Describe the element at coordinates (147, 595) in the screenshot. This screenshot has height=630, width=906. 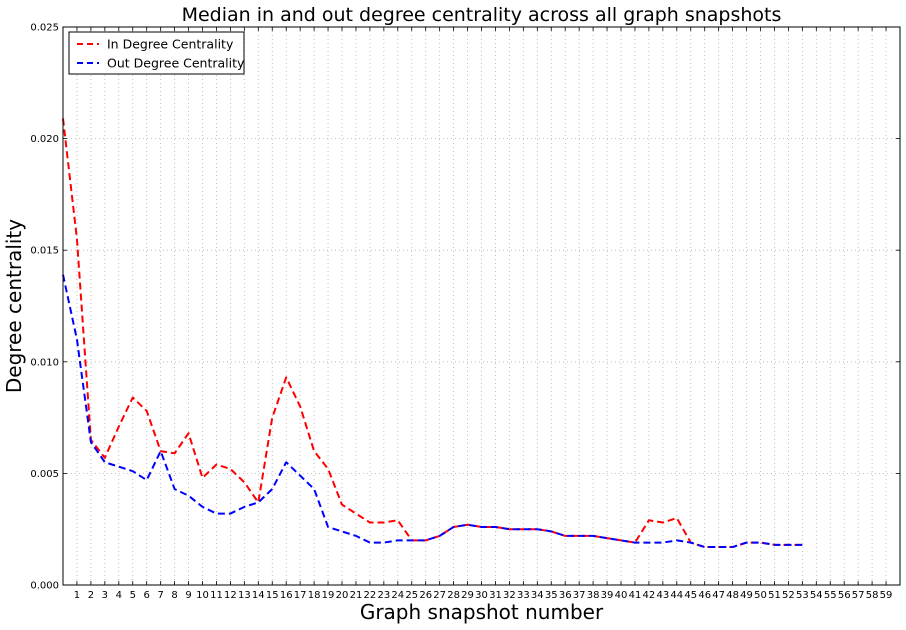
I see `x-tick-label: 6` at that location.